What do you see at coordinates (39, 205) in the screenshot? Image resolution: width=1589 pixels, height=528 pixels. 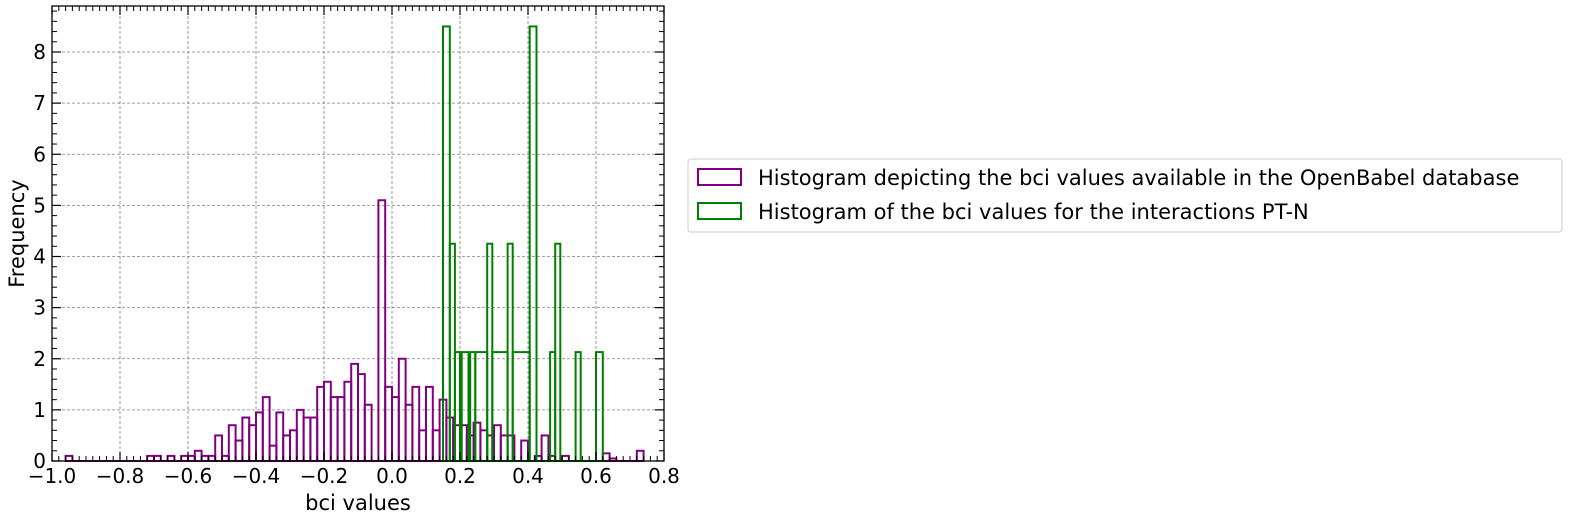 I see `y-tick-label-5: 5` at bounding box center [39, 205].